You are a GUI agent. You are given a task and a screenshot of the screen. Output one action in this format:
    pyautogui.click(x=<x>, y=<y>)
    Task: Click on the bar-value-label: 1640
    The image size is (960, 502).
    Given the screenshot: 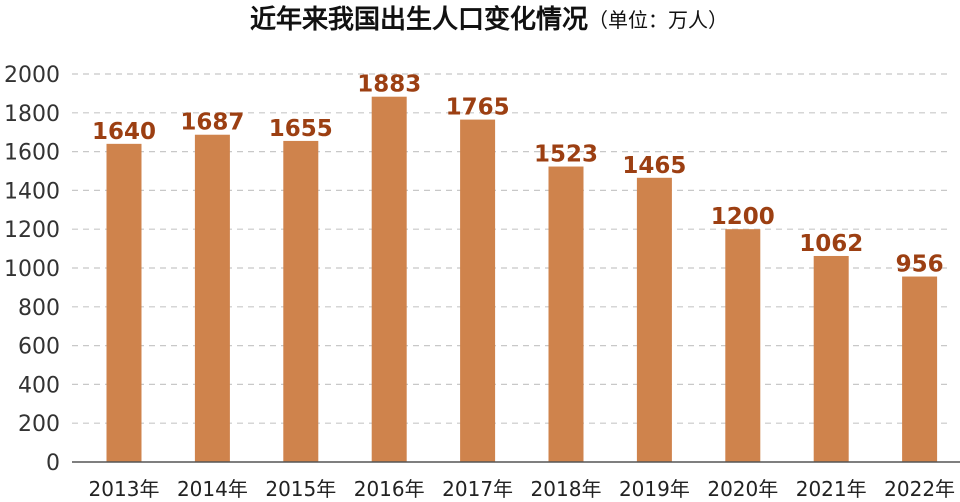 What is the action you would take?
    pyautogui.click(x=124, y=132)
    